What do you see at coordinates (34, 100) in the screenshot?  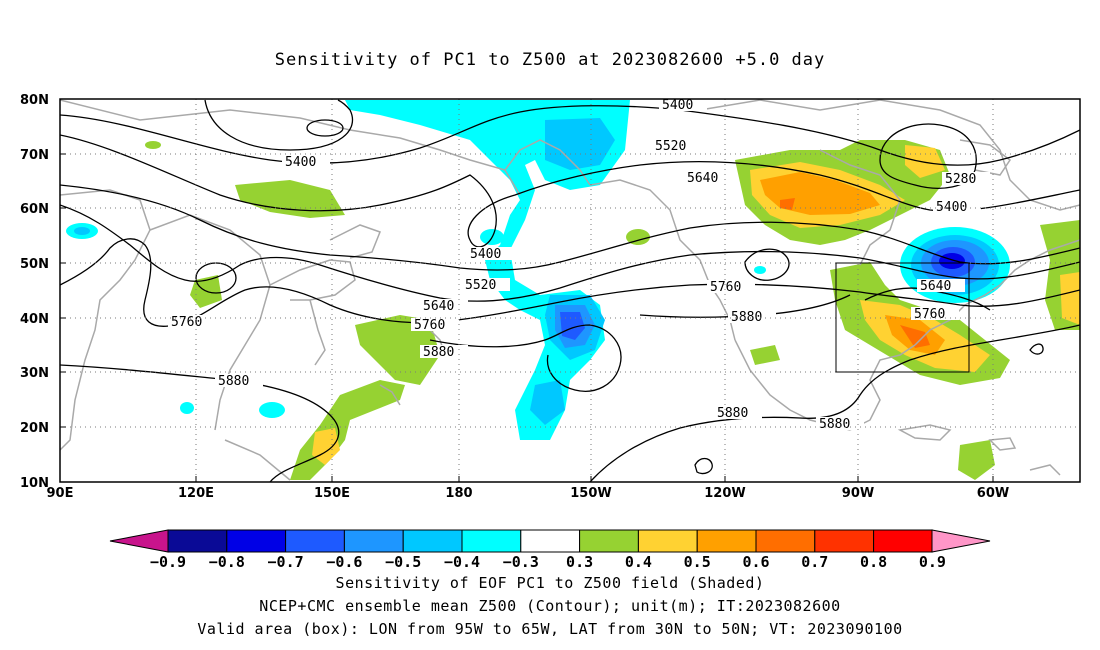 I see `lat-label: 80N` at bounding box center [34, 100].